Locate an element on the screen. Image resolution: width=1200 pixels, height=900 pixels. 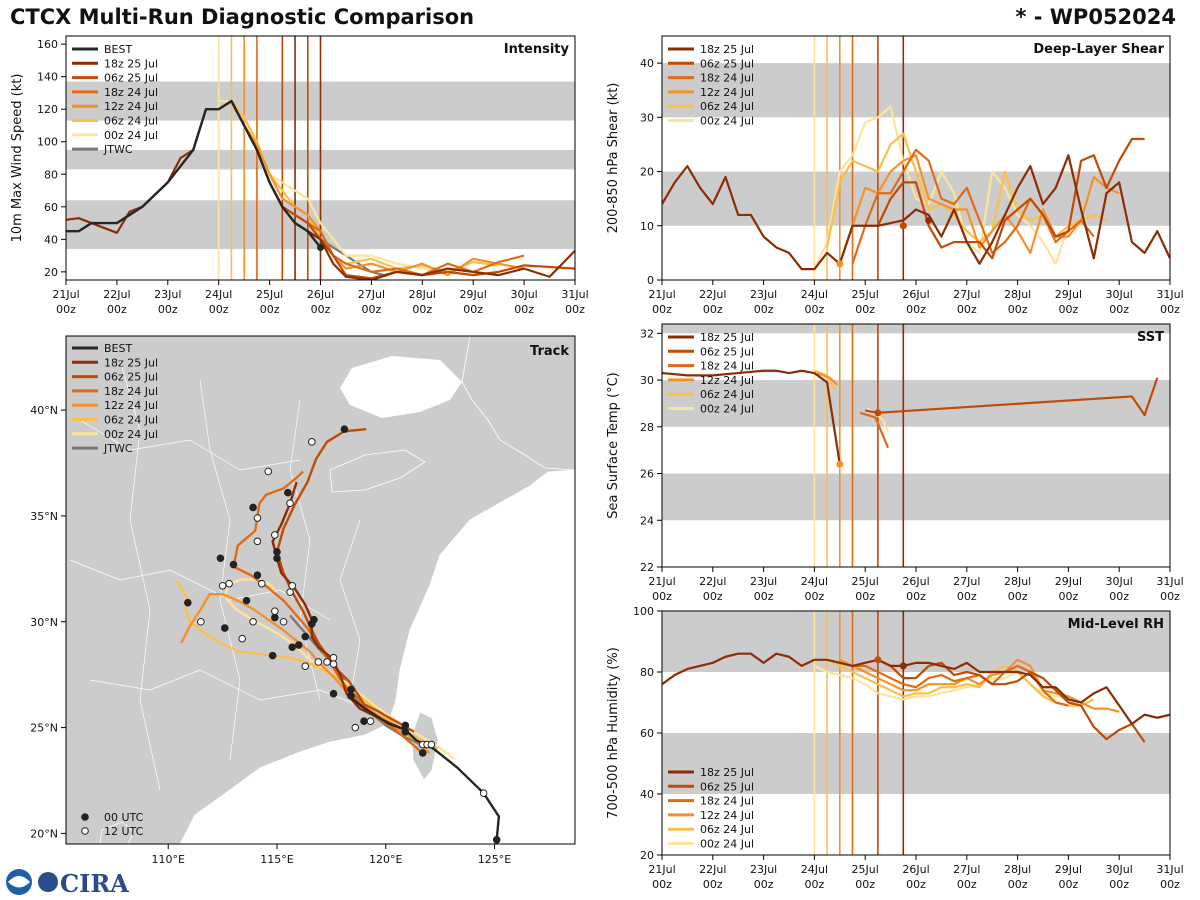
shear-xtick-date: 31Jul is located at coordinates (1169, 294).